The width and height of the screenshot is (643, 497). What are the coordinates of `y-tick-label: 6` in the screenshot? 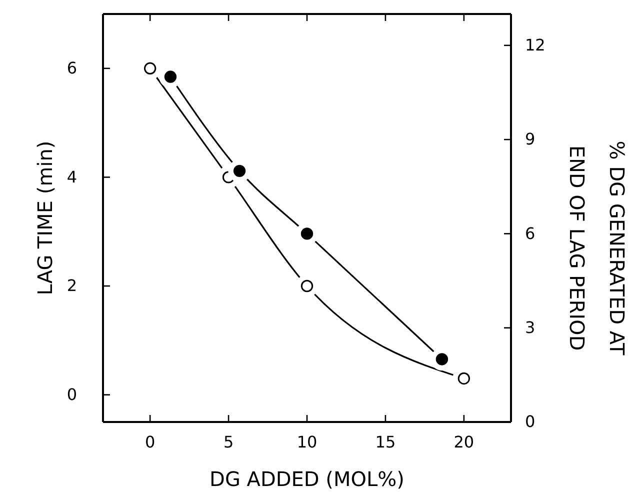 It's located at (71, 68).